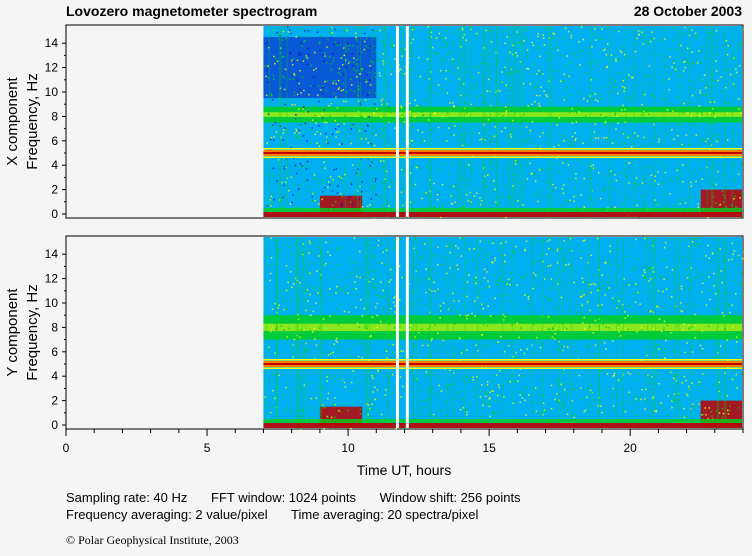 Image resolution: width=752 pixels, height=556 pixels. Describe the element at coordinates (167, 514) in the screenshot. I see `frequency-averaging-text: Frequency averaging: 2 value/pixel` at that location.